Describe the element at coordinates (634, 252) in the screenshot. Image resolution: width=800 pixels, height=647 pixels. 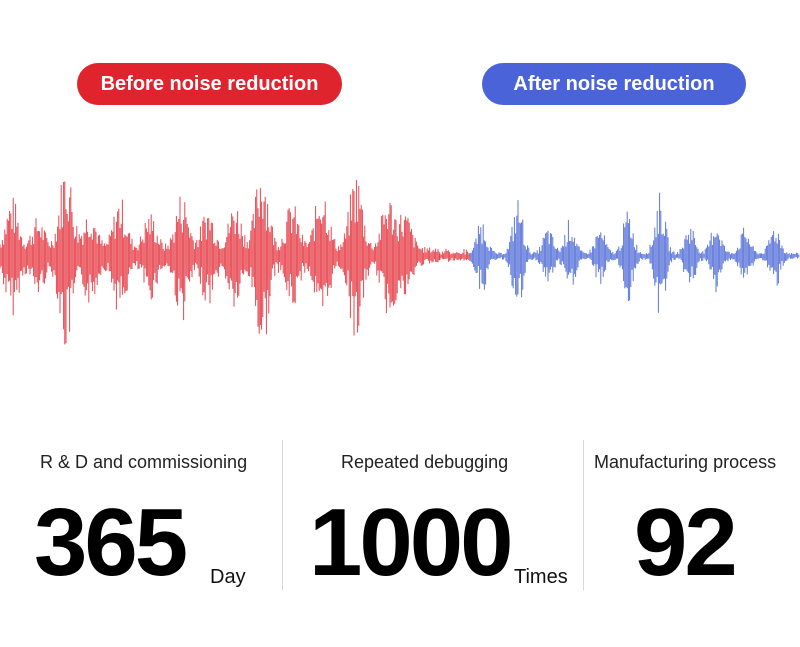
I see `waveform-after` at that location.